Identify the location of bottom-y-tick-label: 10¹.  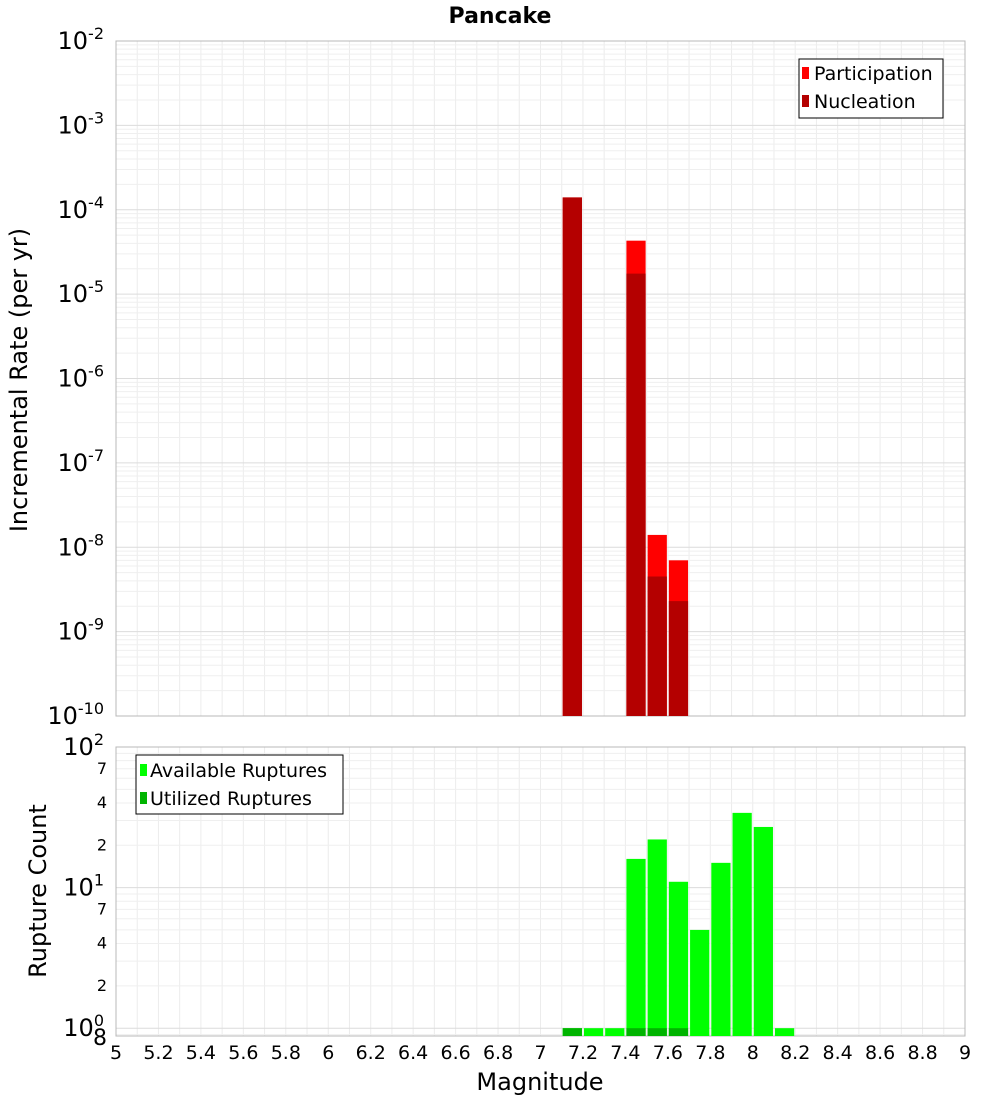
(83, 886).